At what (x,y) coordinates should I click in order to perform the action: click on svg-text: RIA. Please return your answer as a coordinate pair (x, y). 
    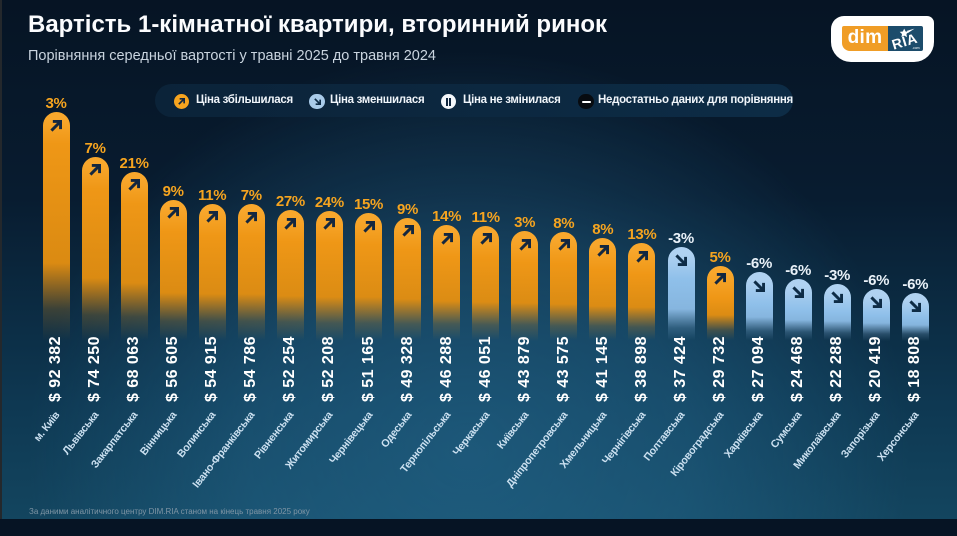
    Looking at the image, I should click on (904, 40).